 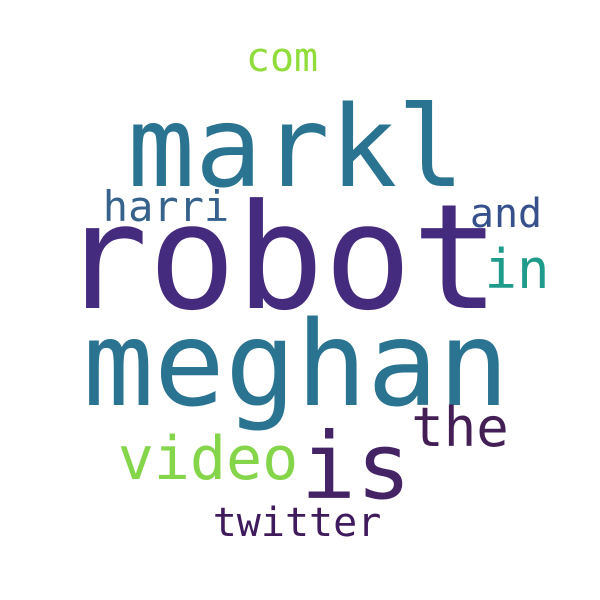 I want to click on word-in: in, so click(x=517, y=269).